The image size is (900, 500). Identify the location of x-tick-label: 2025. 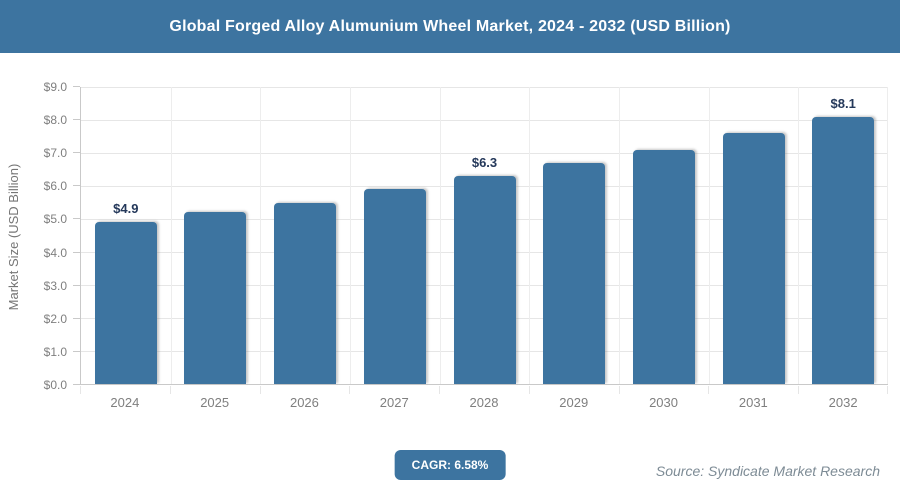
(215, 402).